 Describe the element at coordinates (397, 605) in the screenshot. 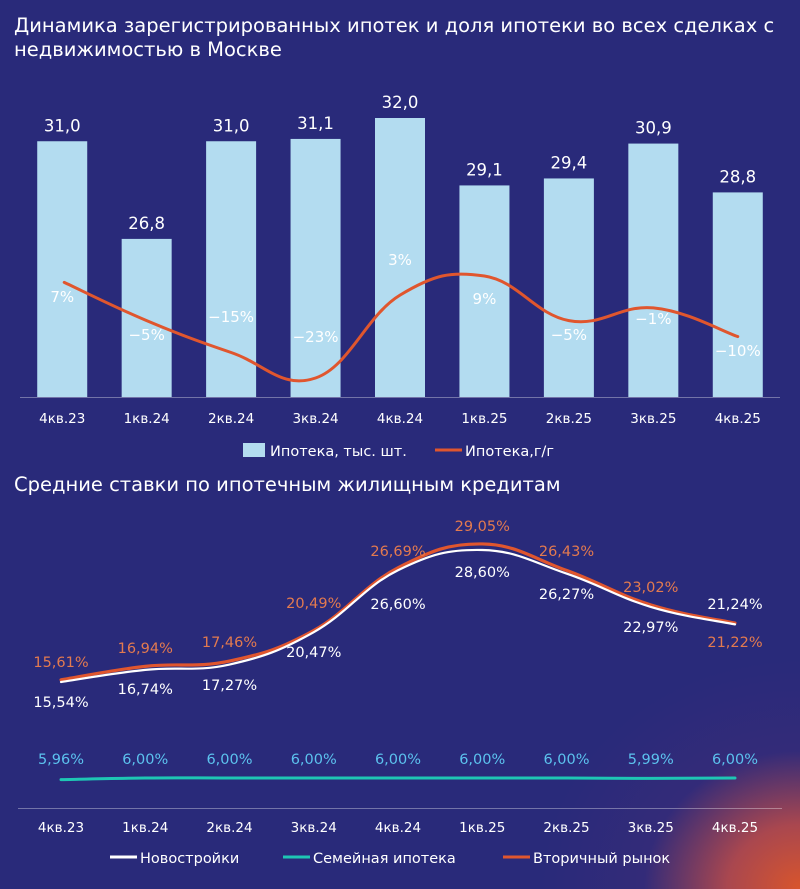

I see `new-buildings-value-label: 26,60%` at that location.